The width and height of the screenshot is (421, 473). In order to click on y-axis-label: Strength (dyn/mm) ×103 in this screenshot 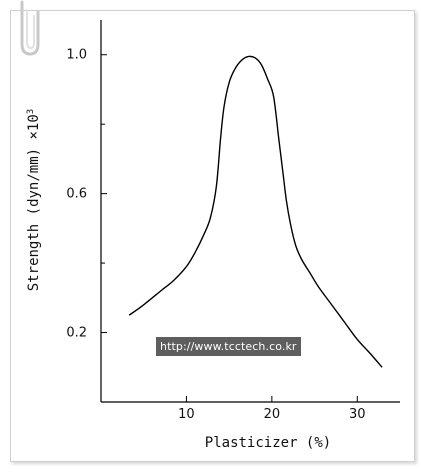, I will do `click(34, 200)`.